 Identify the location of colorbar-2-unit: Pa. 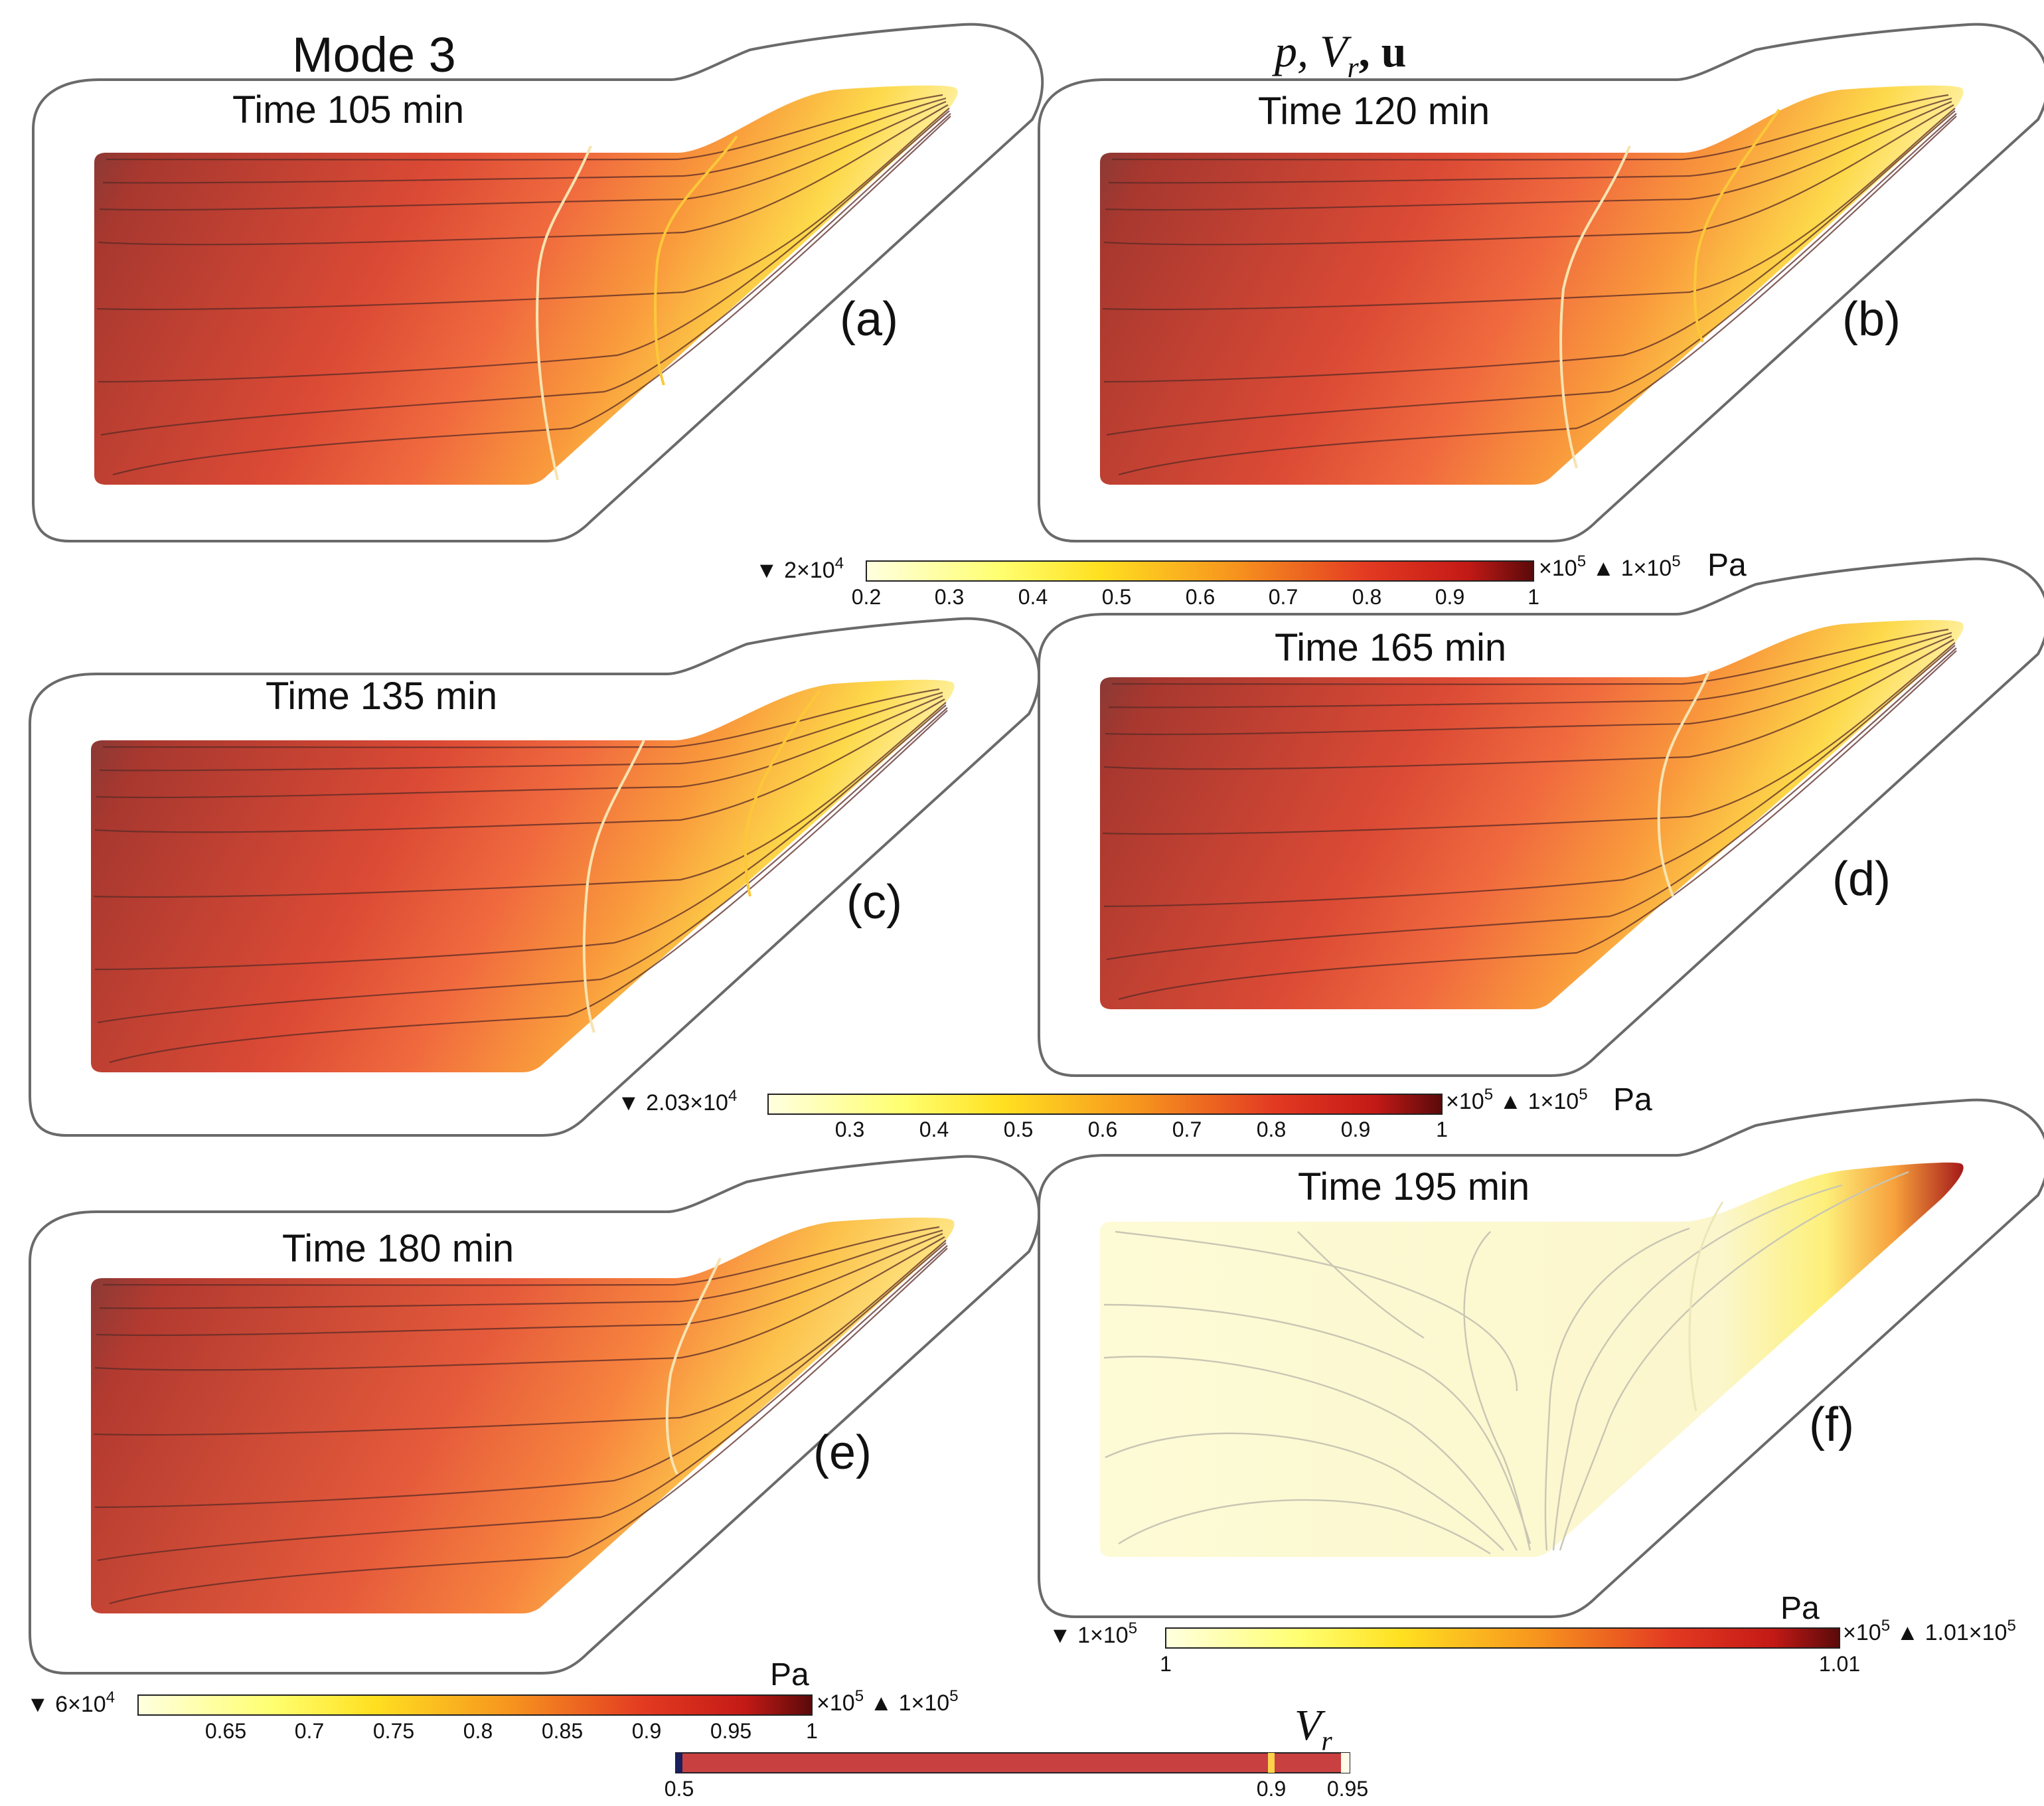
(1632, 1099).